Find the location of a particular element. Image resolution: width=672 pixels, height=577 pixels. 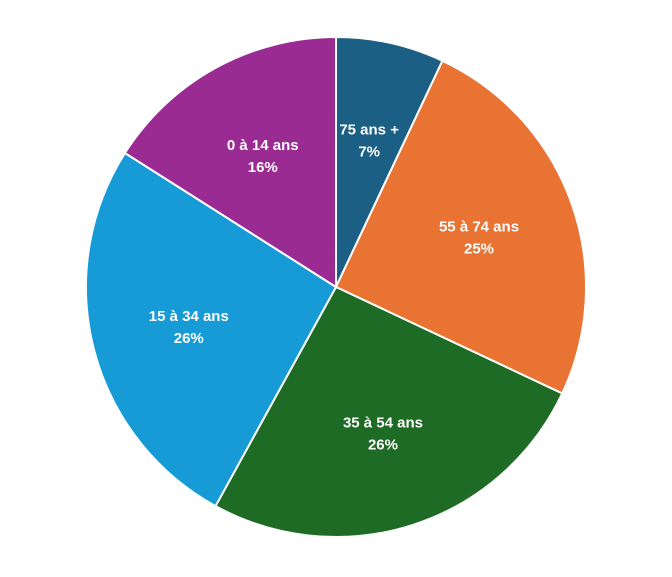

pie-label-category: 0 à 14 ans is located at coordinates (263, 145).